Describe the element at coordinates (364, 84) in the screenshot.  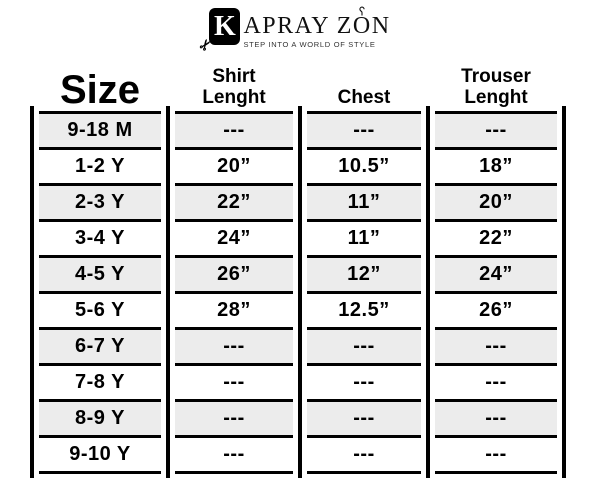
I see `column-header-chest: Chest` at that location.